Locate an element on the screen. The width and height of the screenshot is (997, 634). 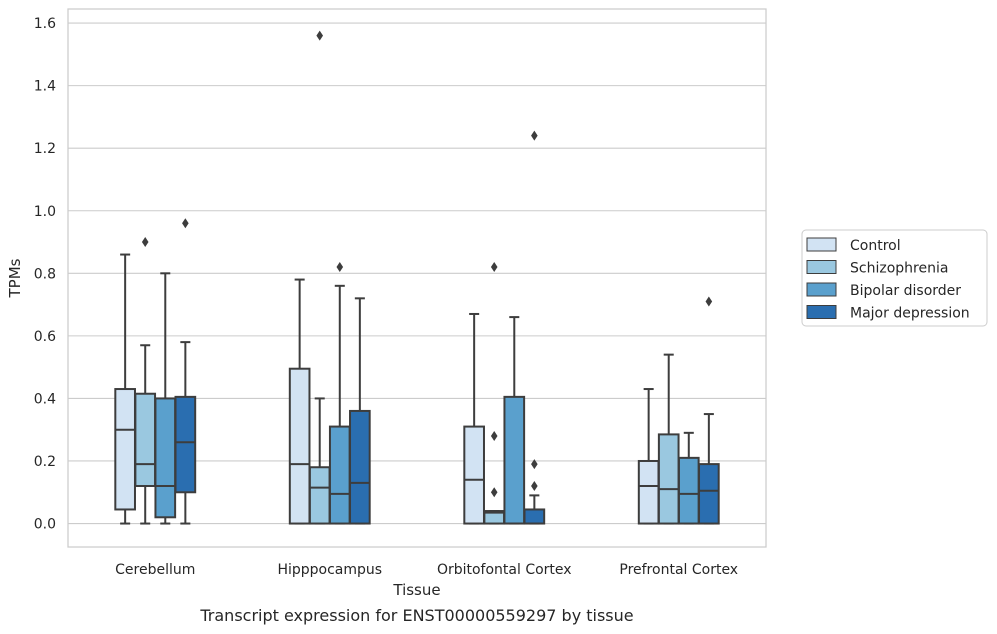
y-tick-label: 0.8 is located at coordinates (45, 274).